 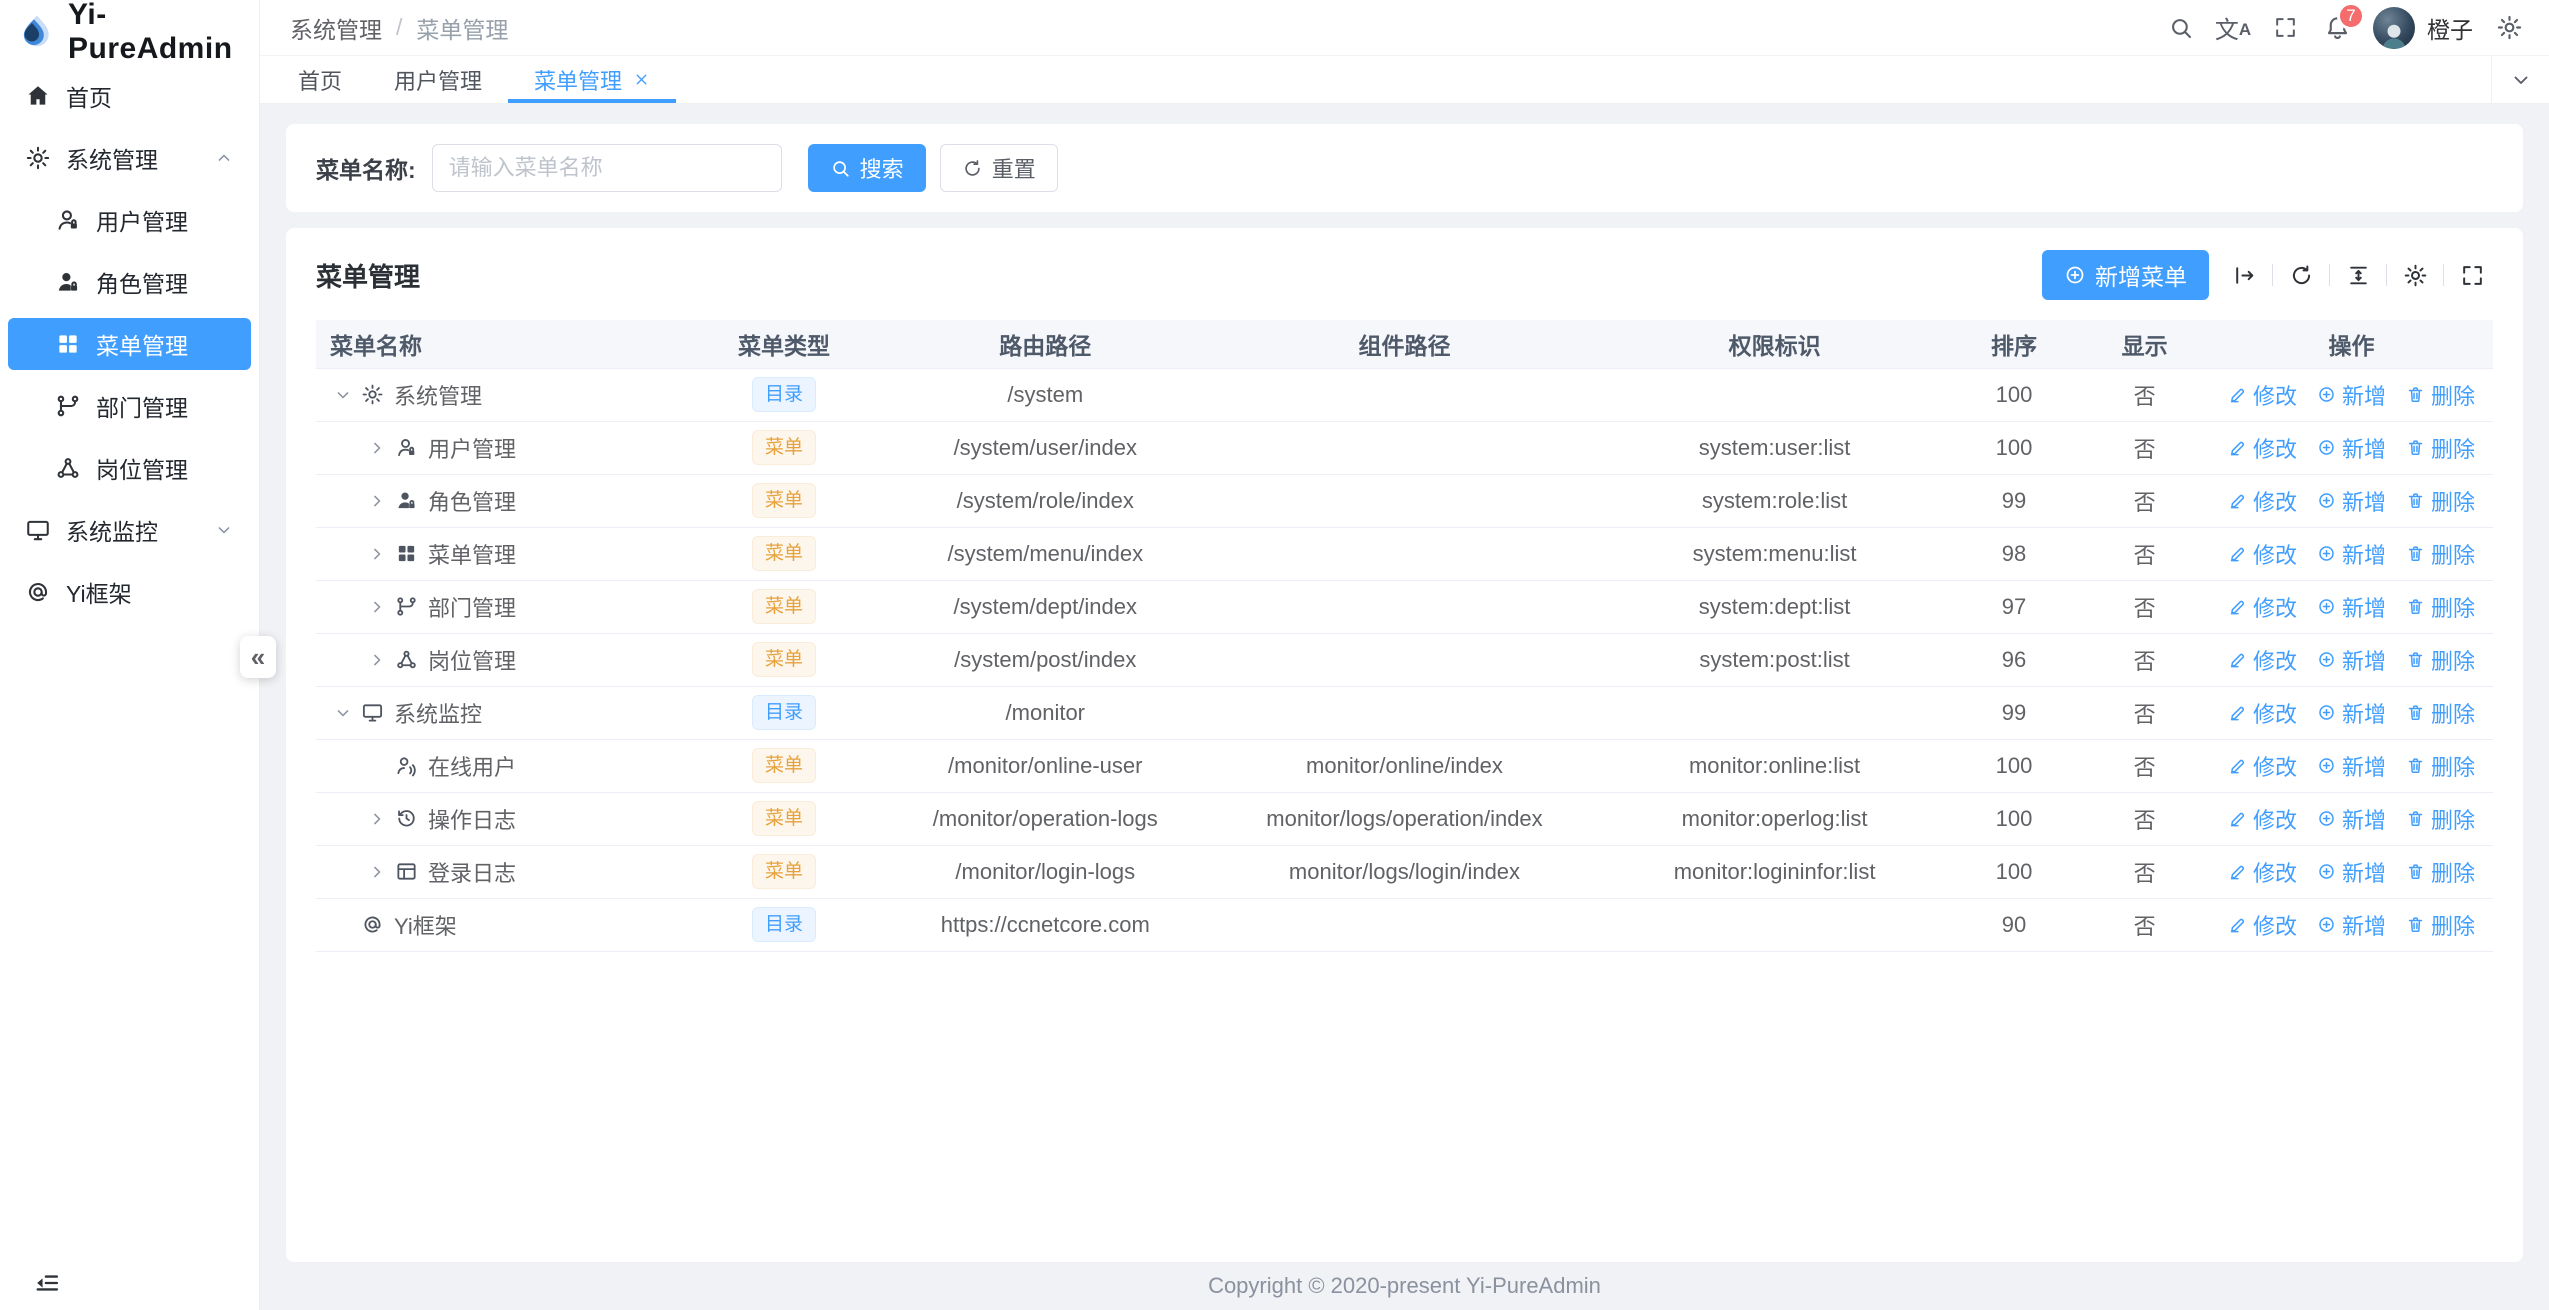 I want to click on settings-gear-icon, so click(x=2509, y=28).